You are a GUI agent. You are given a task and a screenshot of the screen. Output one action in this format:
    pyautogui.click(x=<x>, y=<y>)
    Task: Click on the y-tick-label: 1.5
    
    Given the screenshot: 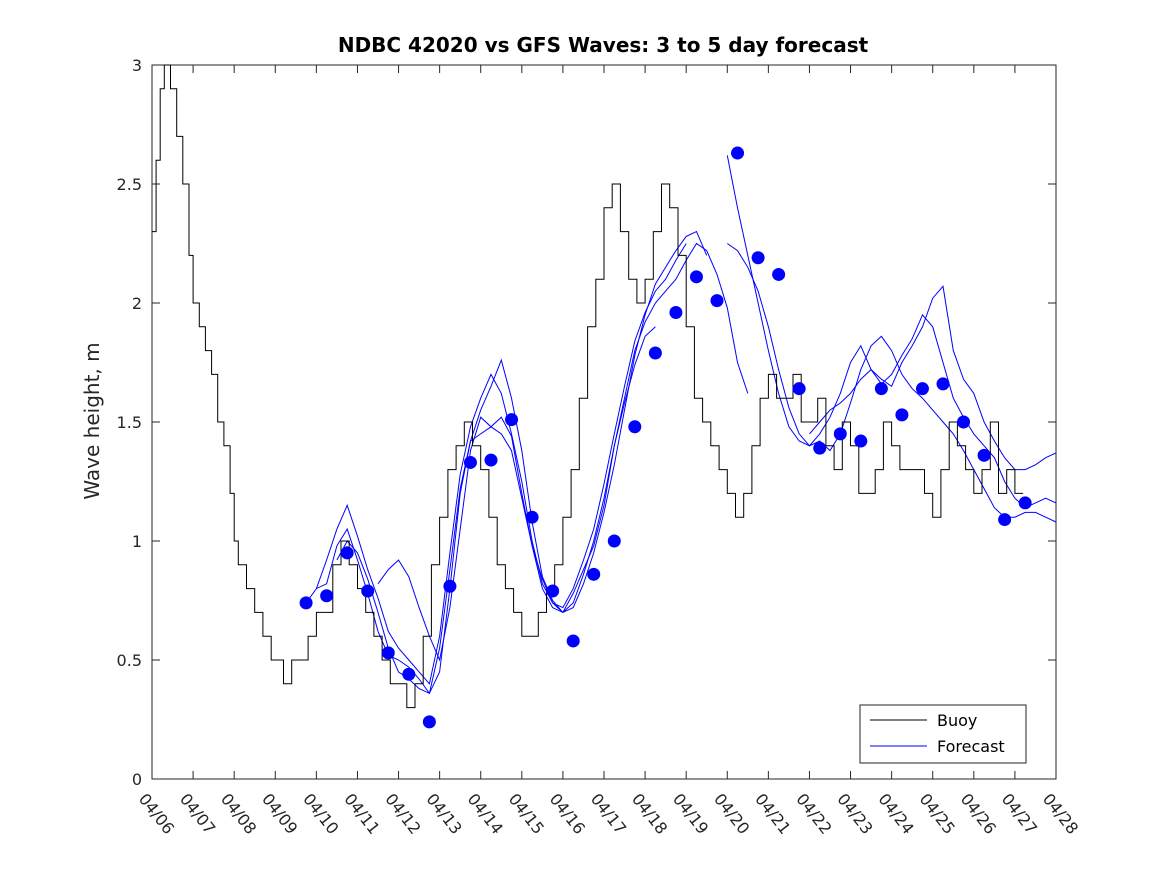 What is the action you would take?
    pyautogui.click(x=129, y=422)
    